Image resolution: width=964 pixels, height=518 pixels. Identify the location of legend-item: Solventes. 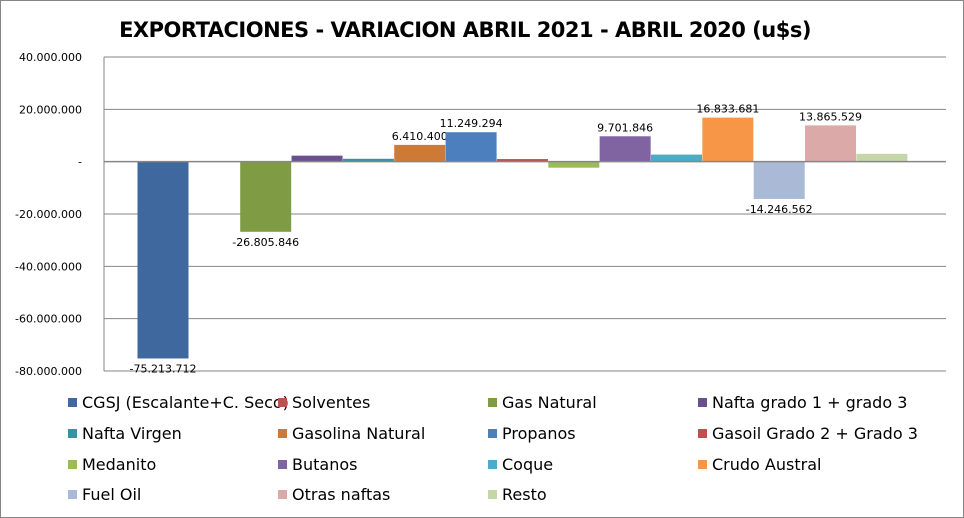
(324, 402).